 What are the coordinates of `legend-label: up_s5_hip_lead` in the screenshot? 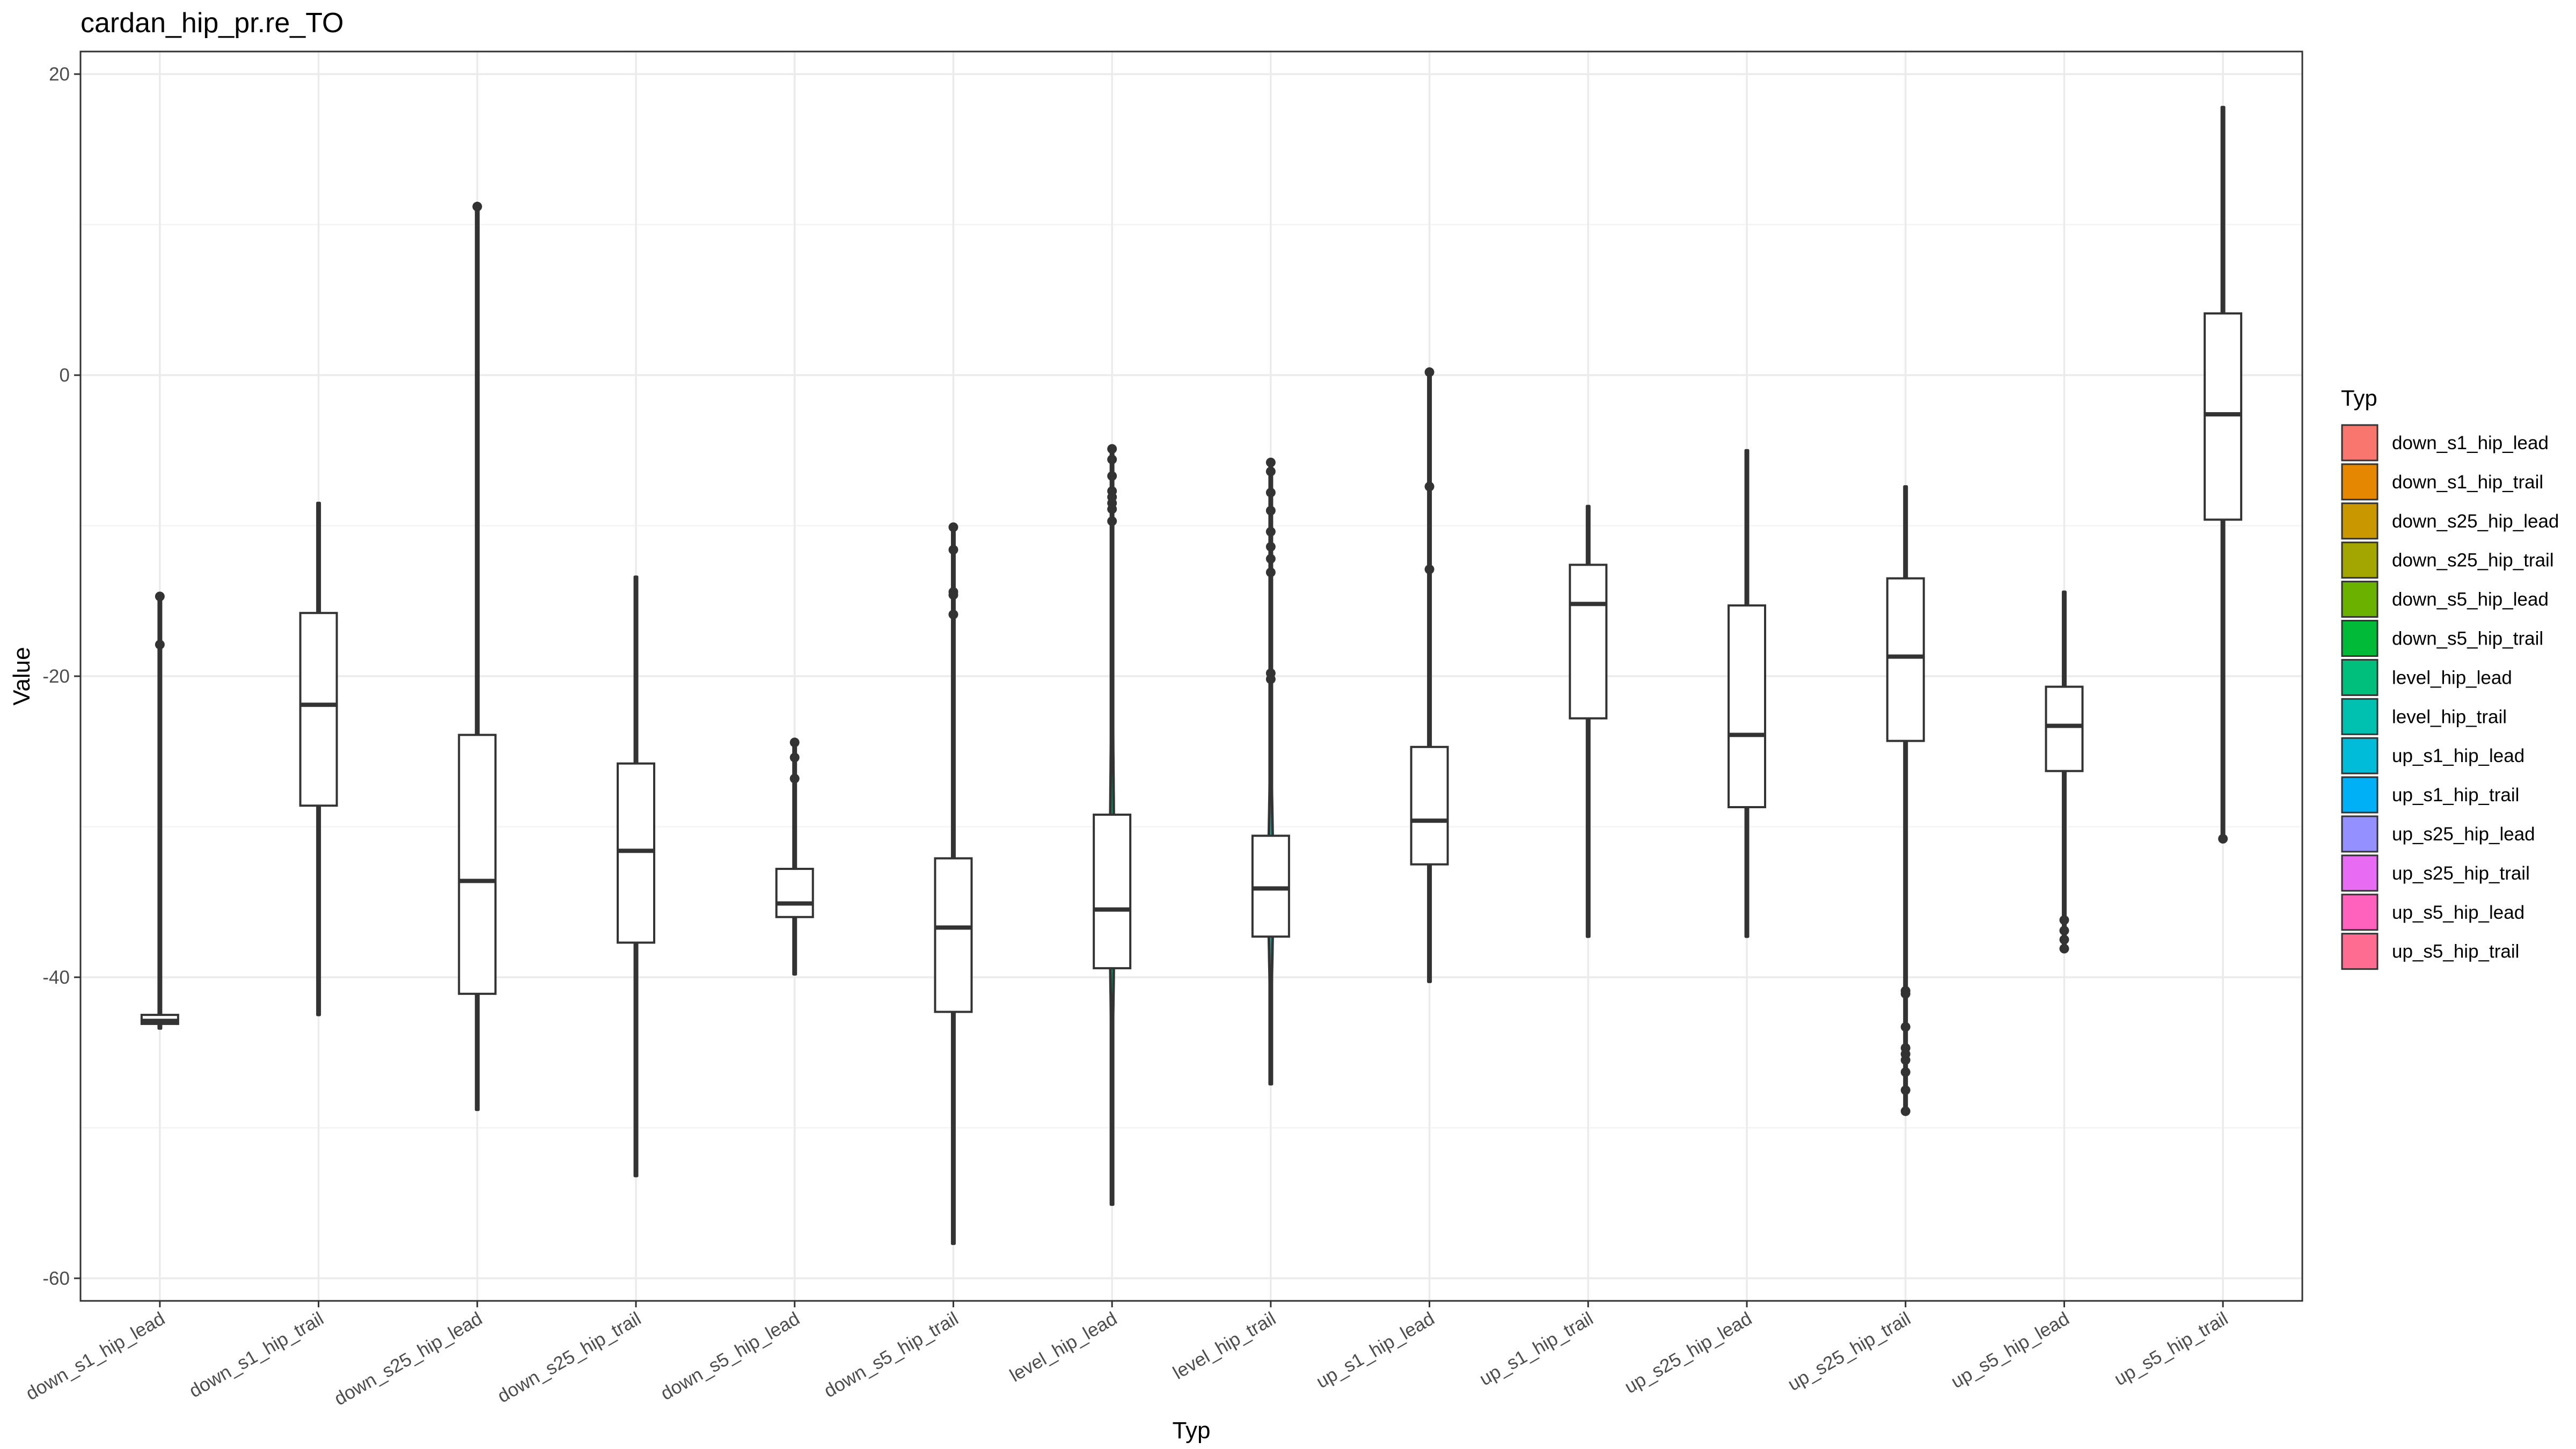 It's located at (2458, 912).